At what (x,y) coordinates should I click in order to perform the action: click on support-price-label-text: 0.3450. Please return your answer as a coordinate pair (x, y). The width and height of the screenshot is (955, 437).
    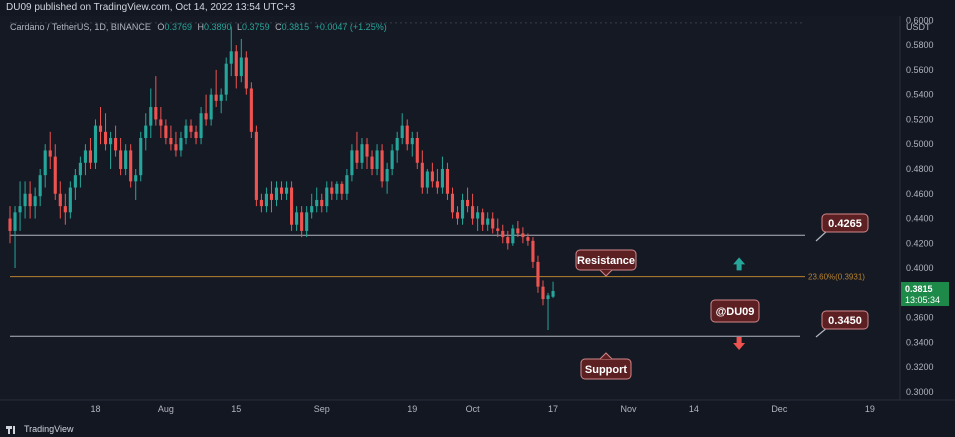
    Looking at the image, I should click on (845, 321).